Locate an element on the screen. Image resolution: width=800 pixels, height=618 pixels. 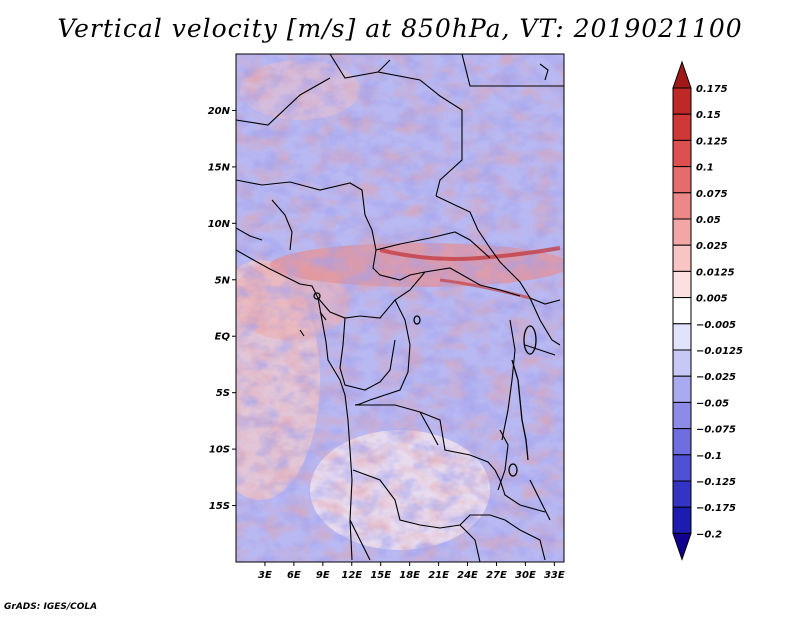
lon-label: 9E is located at coordinates (323, 575).